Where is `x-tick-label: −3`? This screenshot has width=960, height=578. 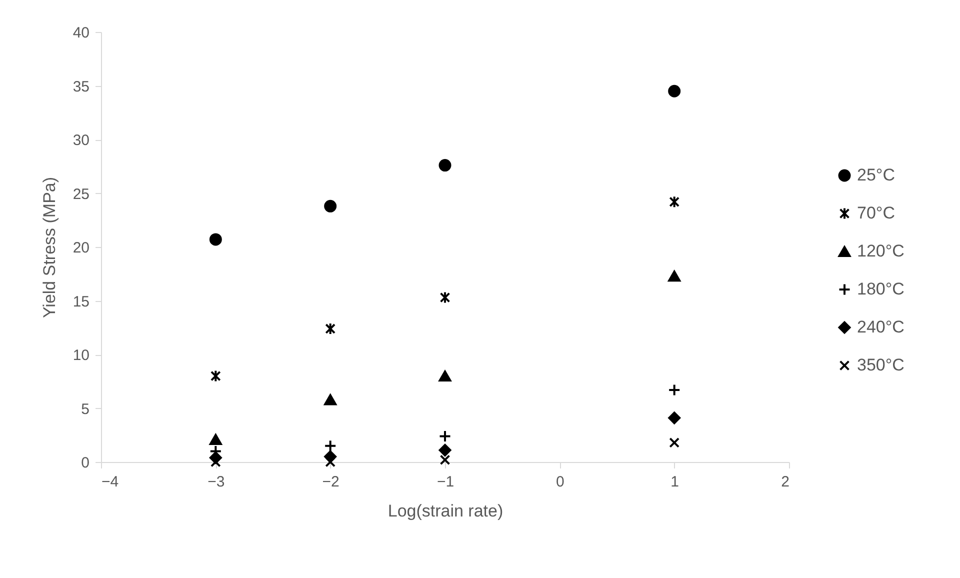
x-tick-label: −3 is located at coordinates (216, 482).